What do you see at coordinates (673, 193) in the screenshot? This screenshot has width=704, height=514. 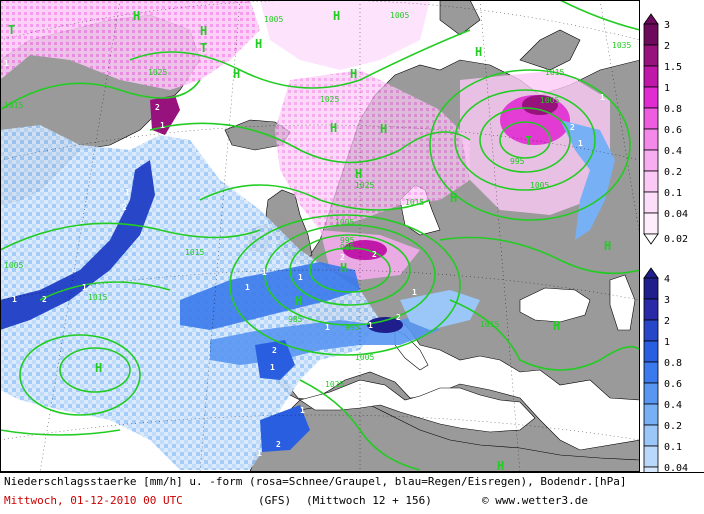 I see `snow-legend-label: 0.1` at bounding box center [673, 193].